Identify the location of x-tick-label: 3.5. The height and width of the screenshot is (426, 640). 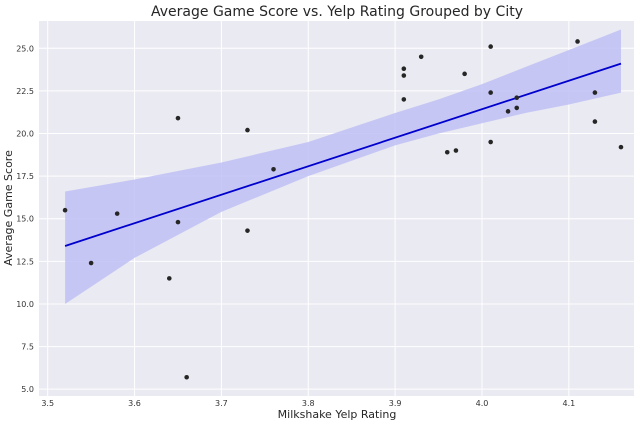
(47, 403).